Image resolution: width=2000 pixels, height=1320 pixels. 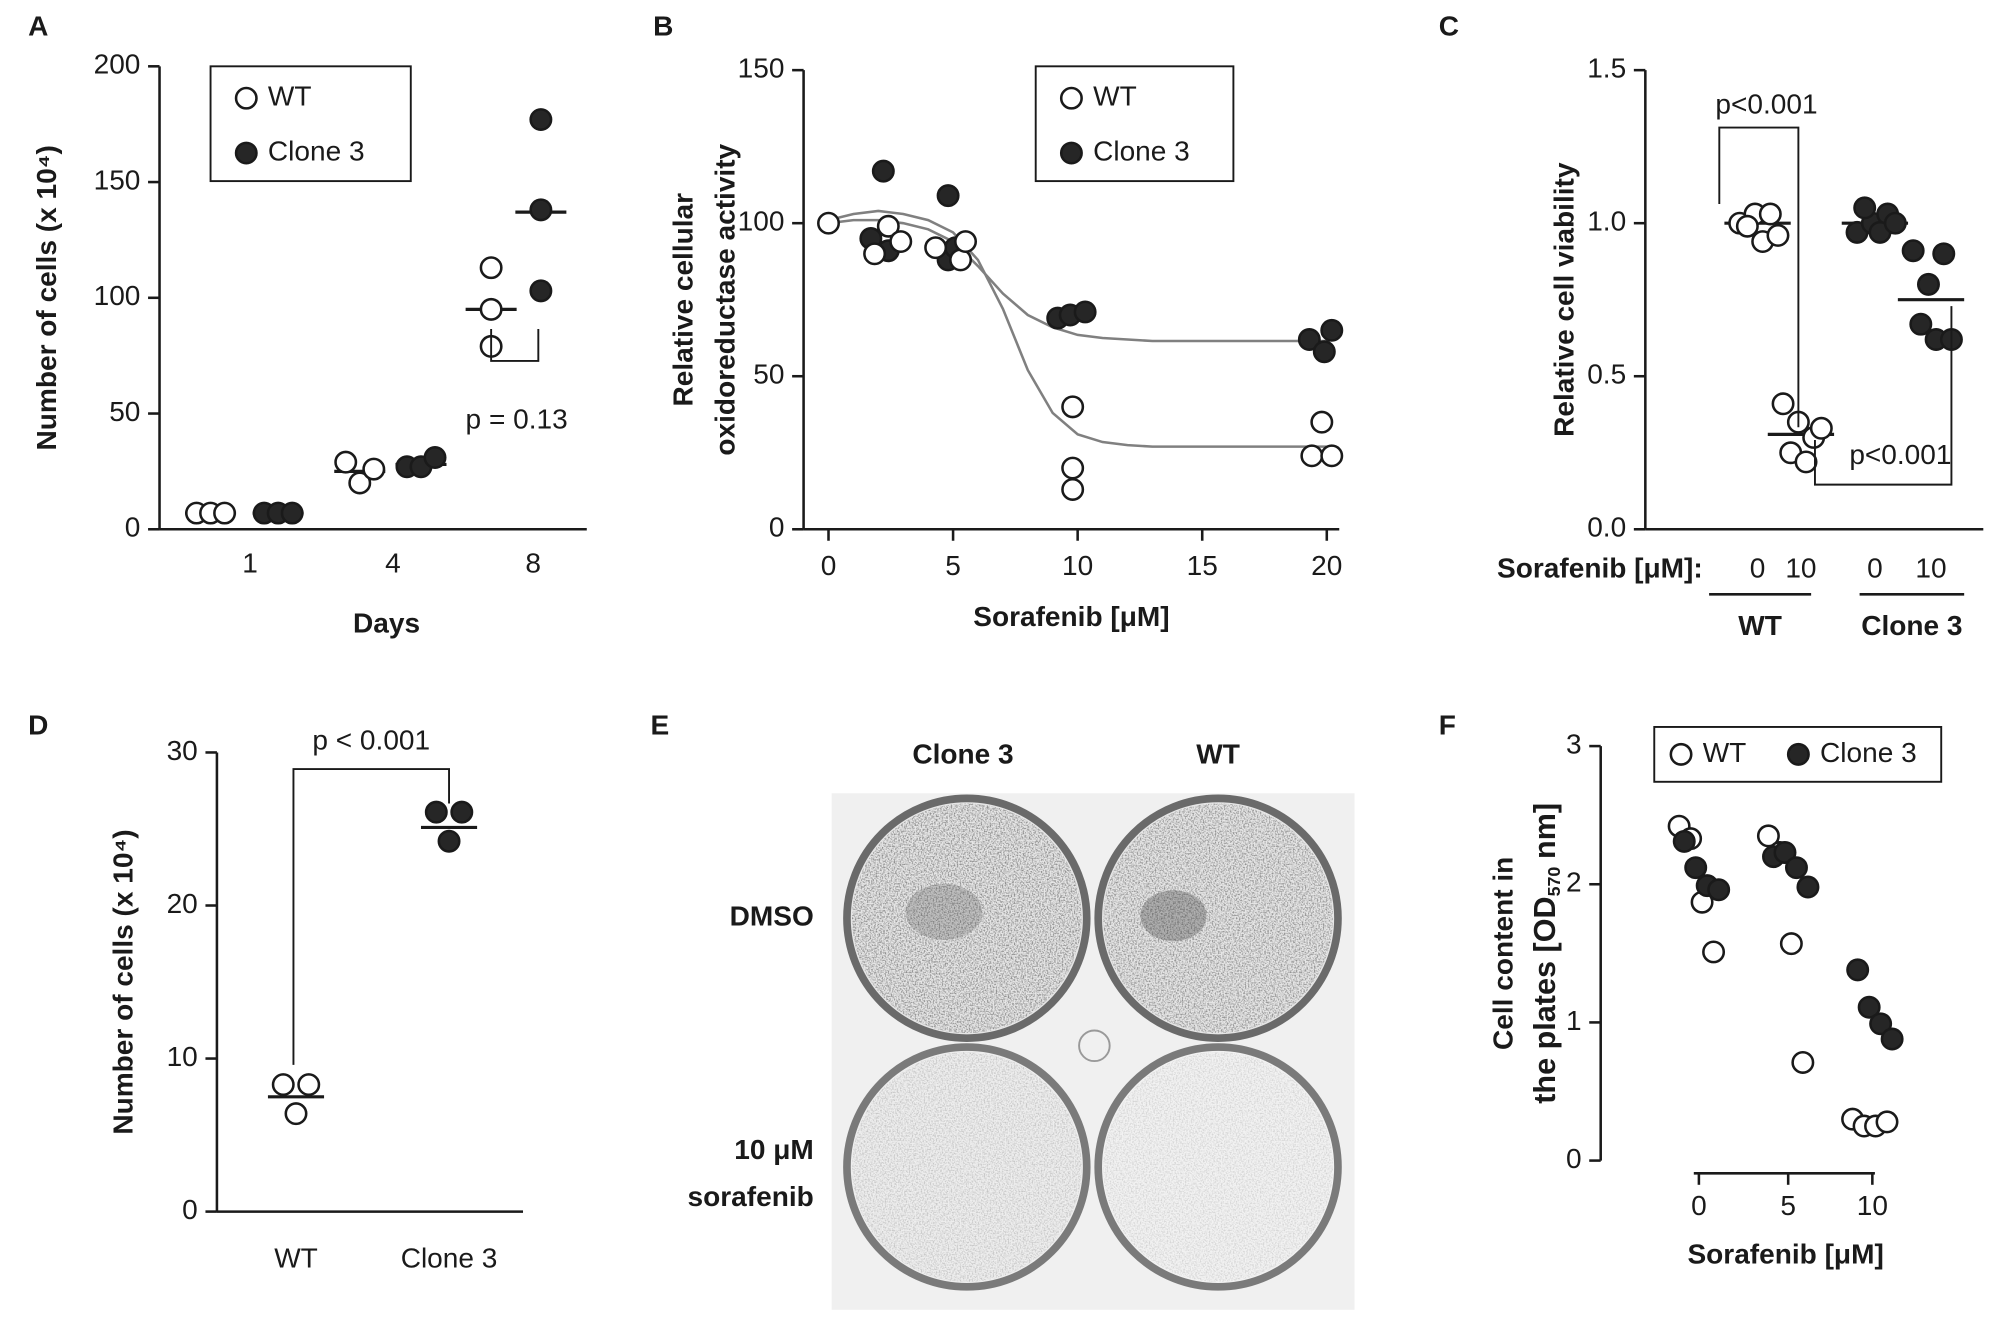 What do you see at coordinates (371, 740) in the screenshot?
I see `annotation: p < 0.001` at bounding box center [371, 740].